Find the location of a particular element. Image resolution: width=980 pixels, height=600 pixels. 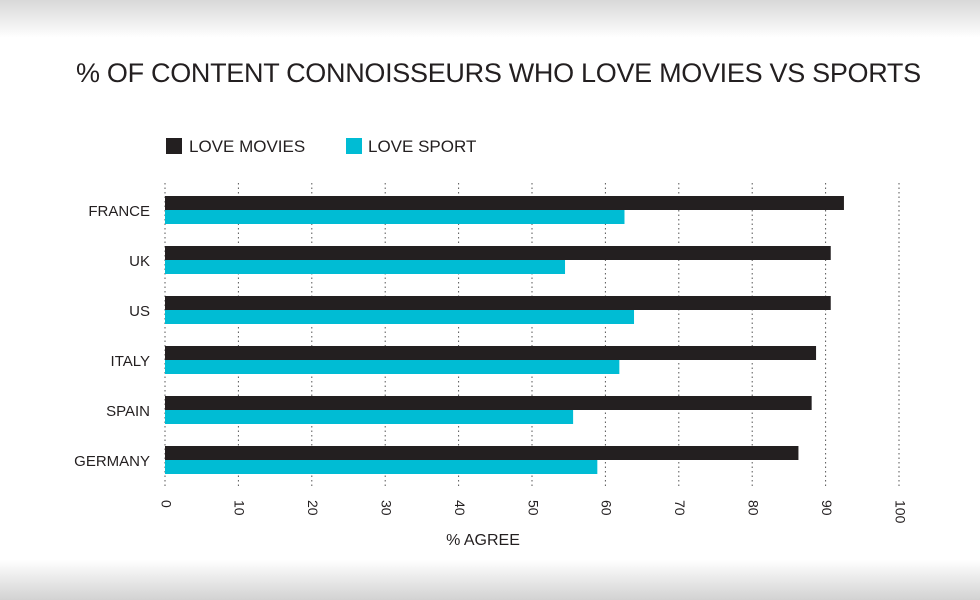

x-tick-label-30: 30 is located at coordinates (386, 508).